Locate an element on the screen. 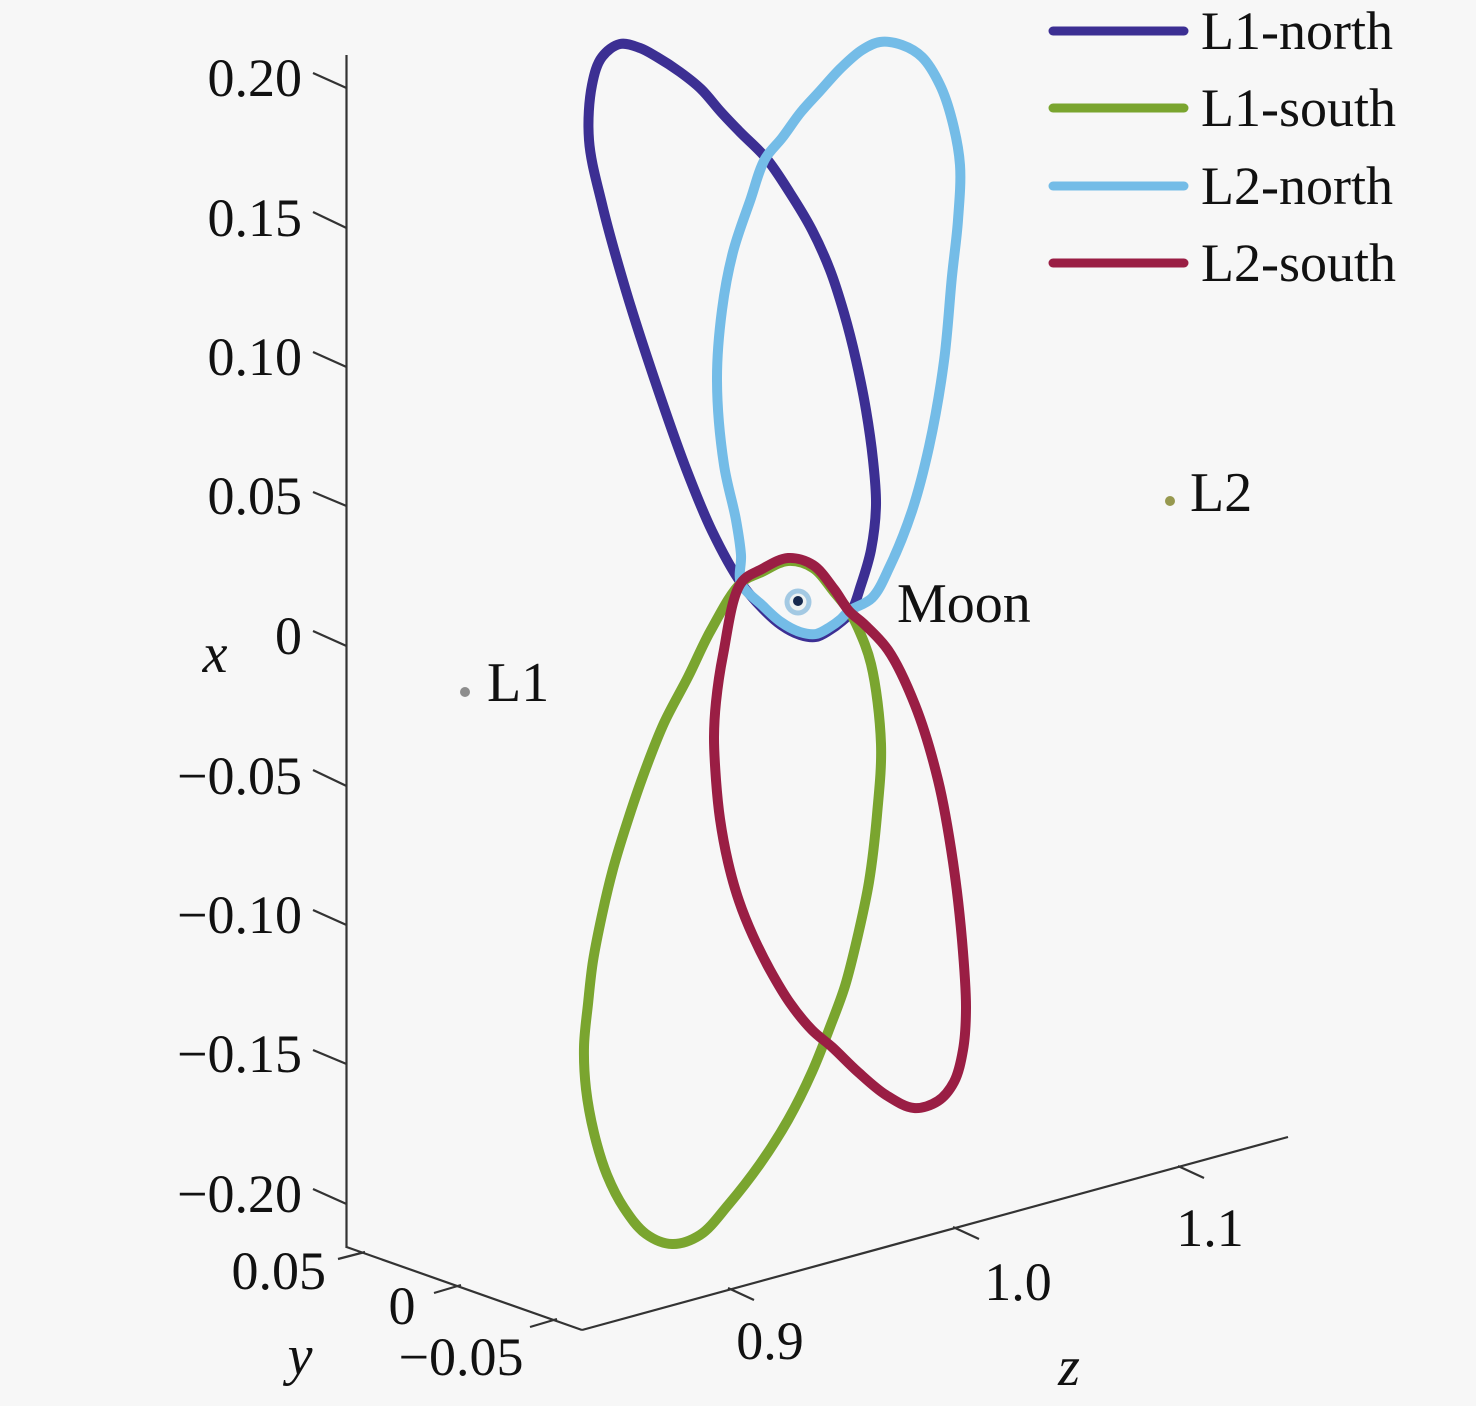  svg-text: L1 is located at coordinates (518, 683).